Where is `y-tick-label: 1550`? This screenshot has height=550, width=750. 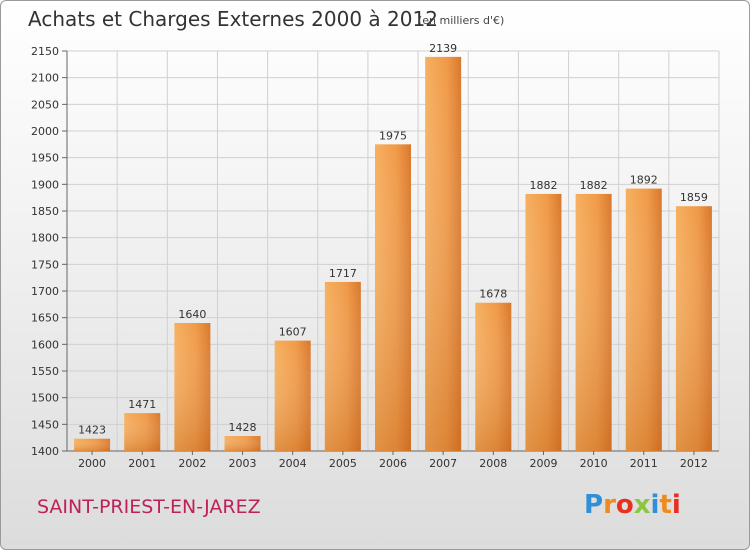 y-tick-label: 1550 is located at coordinates (45, 371).